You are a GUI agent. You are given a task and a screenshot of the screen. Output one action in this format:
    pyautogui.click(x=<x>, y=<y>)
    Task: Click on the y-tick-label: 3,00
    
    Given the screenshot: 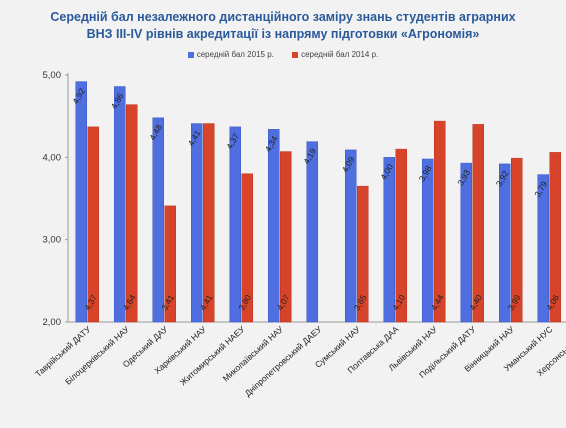 What is the action you would take?
    pyautogui.click(x=52, y=240)
    